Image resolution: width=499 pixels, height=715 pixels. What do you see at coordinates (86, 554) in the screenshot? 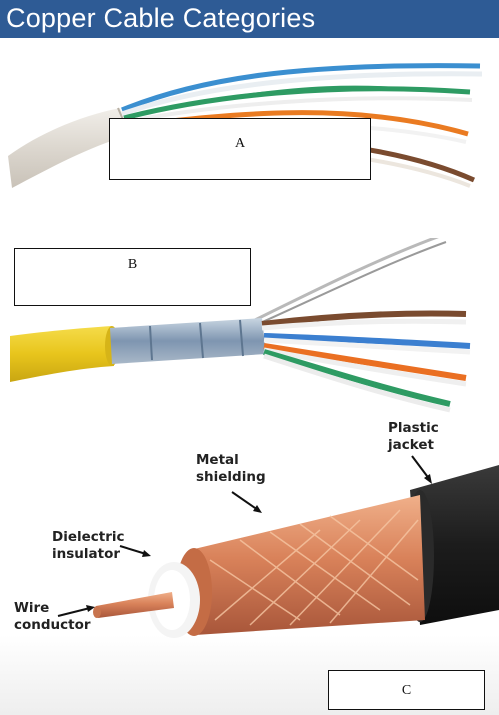
I see `callout-dielectric-insulator-line2: insulator` at bounding box center [86, 554].